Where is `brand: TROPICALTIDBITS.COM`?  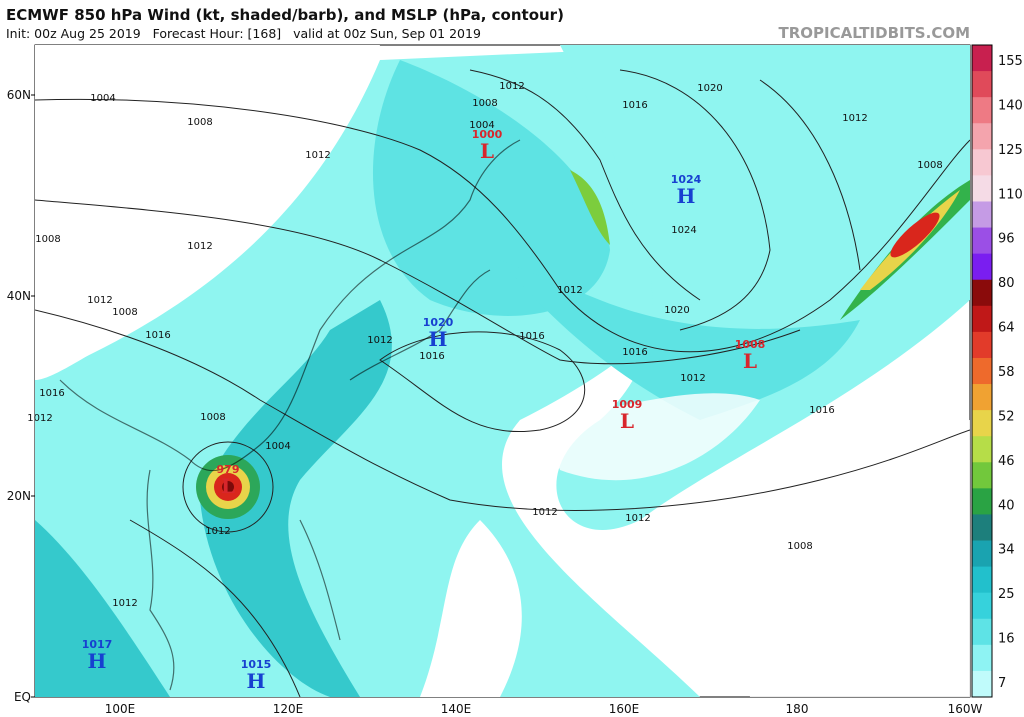
brand: TROPICALTIDBITS.COM is located at coordinates (875, 33).